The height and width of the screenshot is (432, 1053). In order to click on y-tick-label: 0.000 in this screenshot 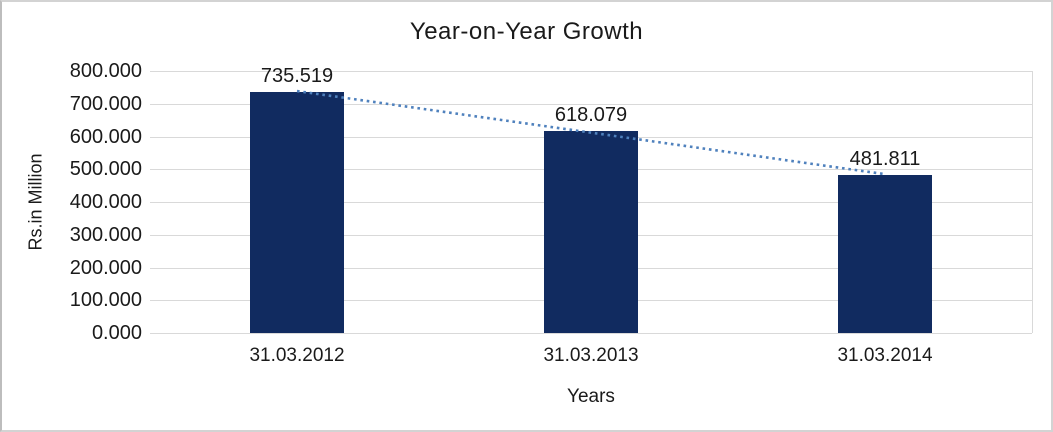, I will do `click(116, 333)`.